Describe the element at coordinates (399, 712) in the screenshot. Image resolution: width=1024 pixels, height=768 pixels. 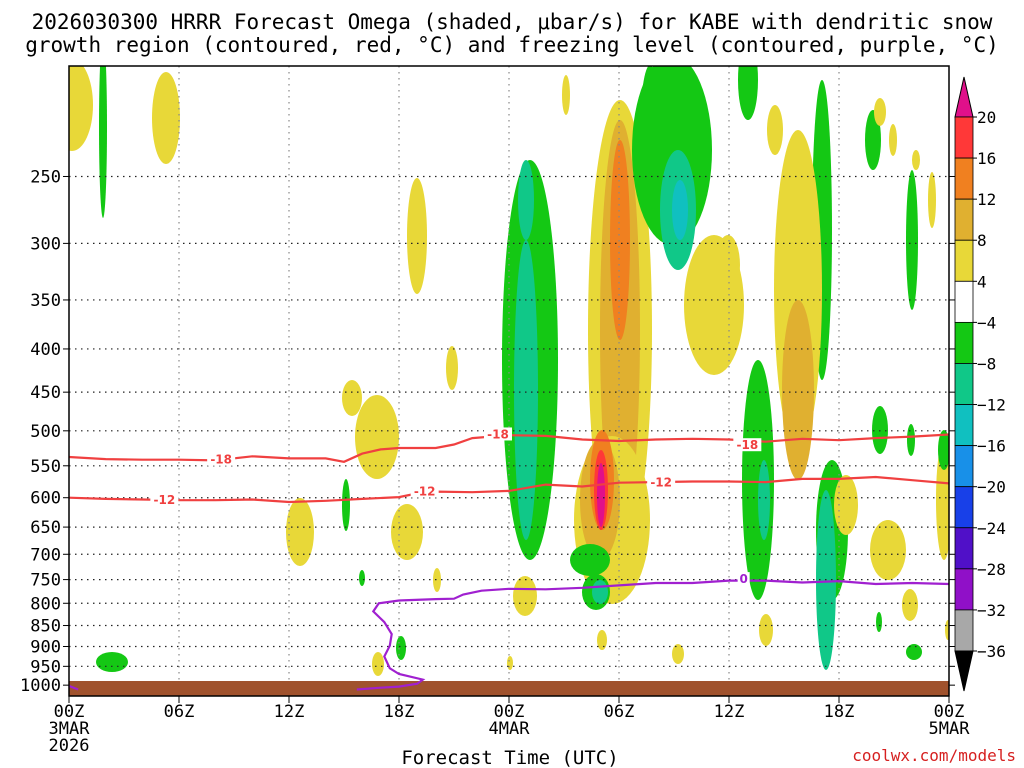
I see `x-tick-label-3-0: 18Z` at that location.